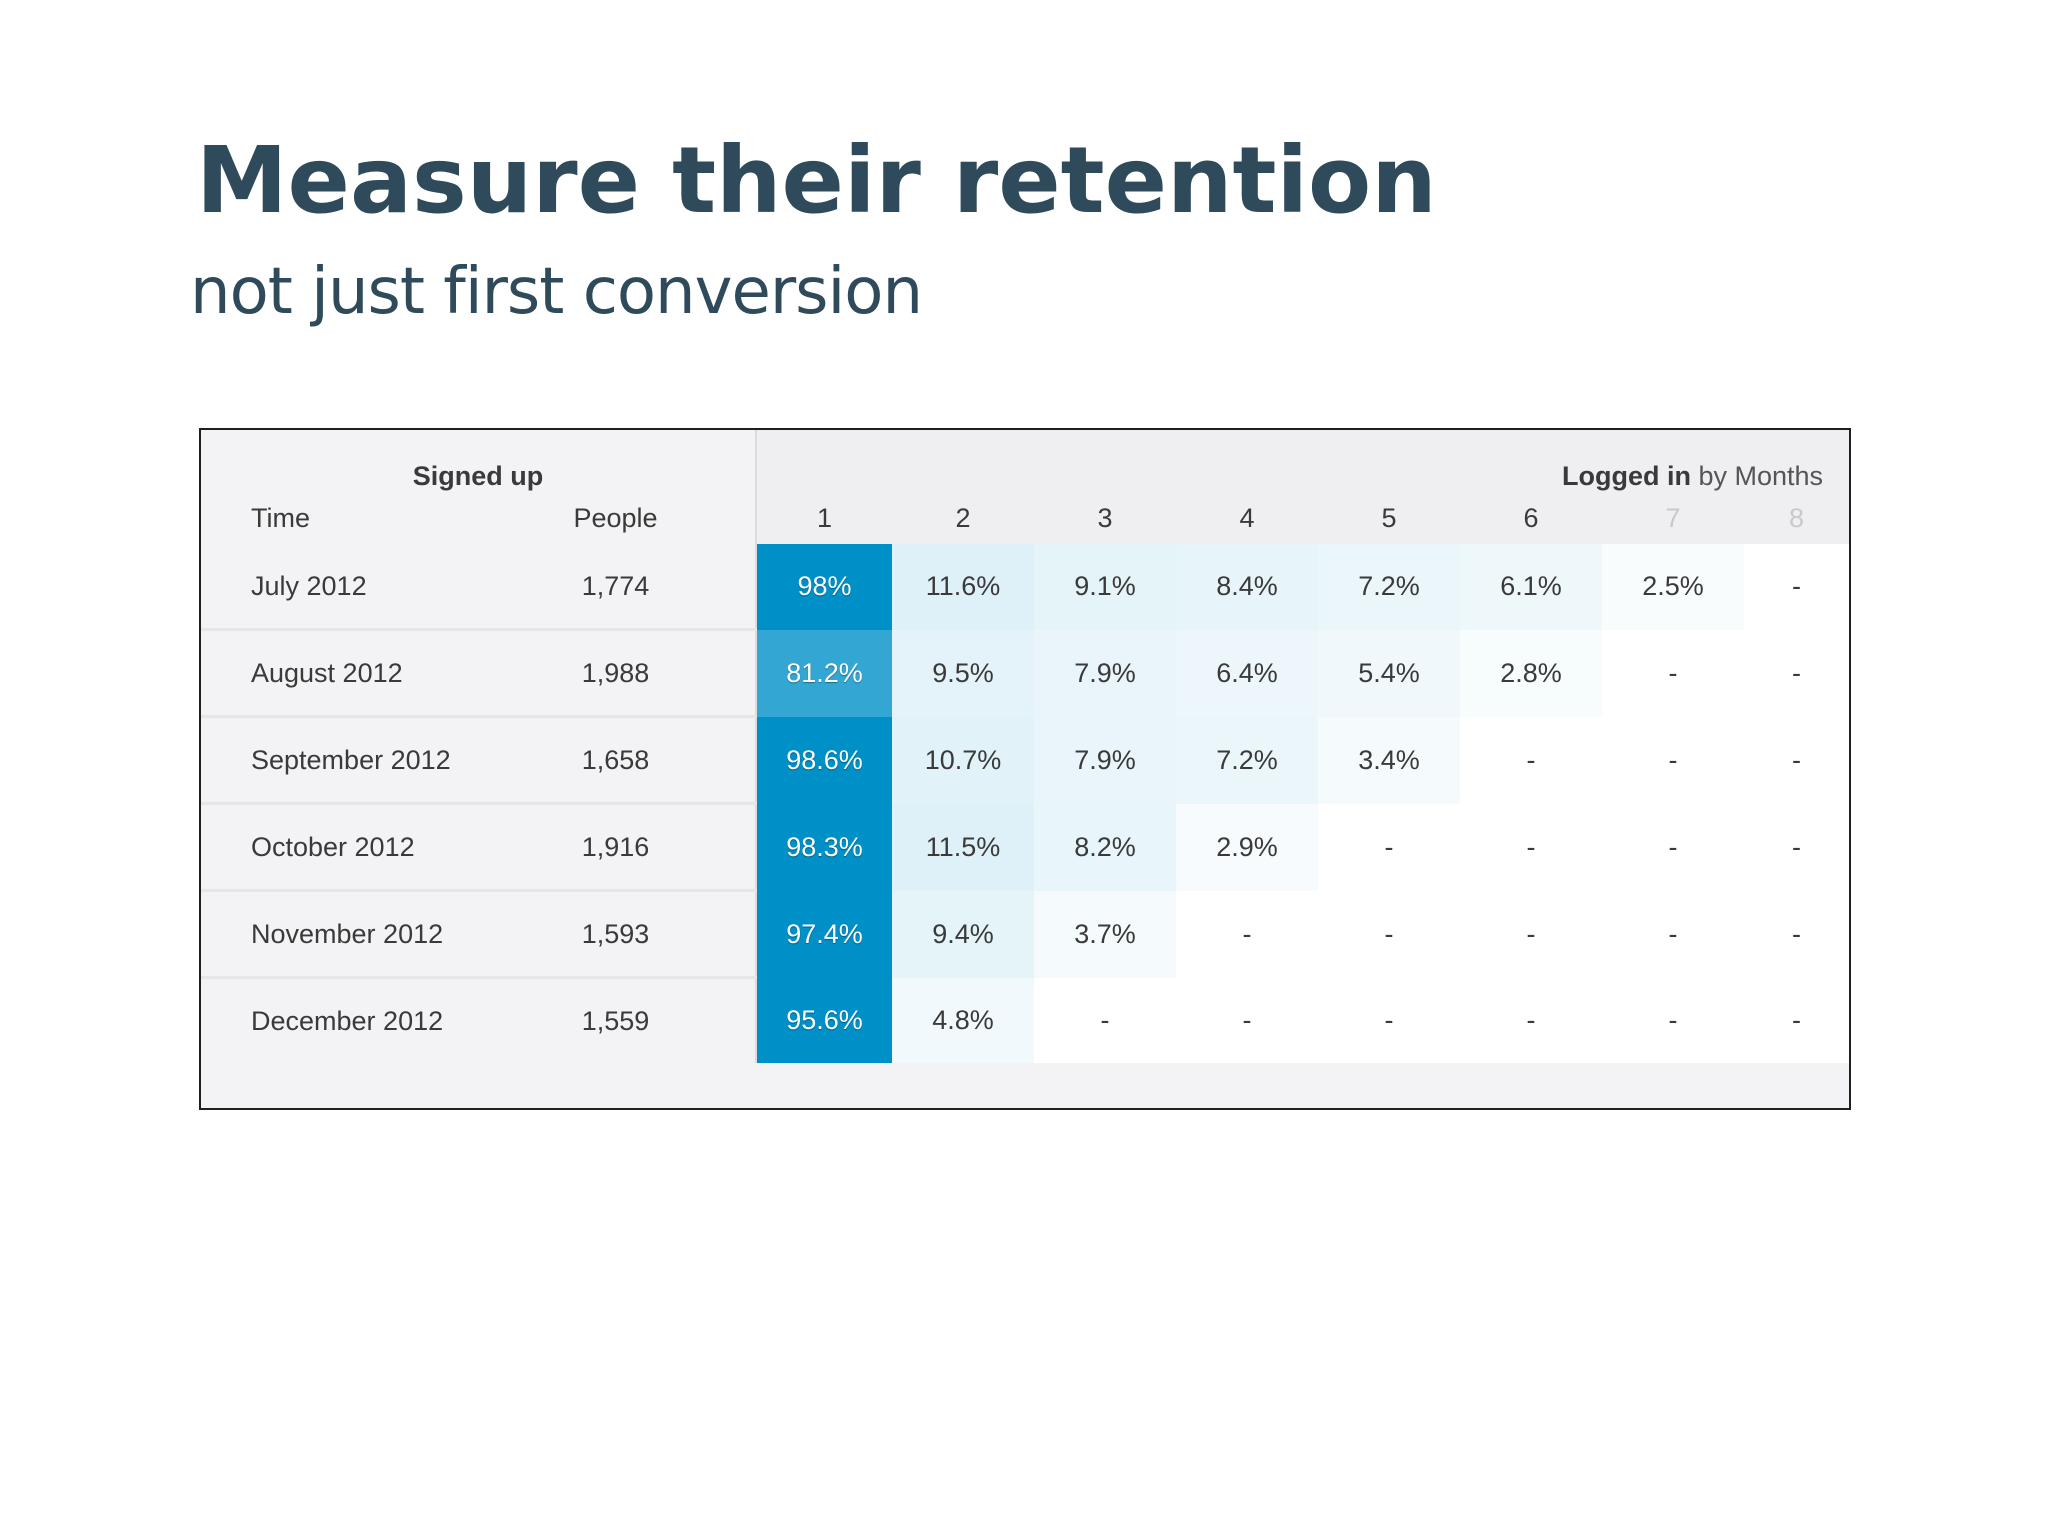 Image resolution: width=2048 pixels, height=1536 pixels. What do you see at coordinates (1531, 518) in the screenshot?
I see `month-column-header: 6` at bounding box center [1531, 518].